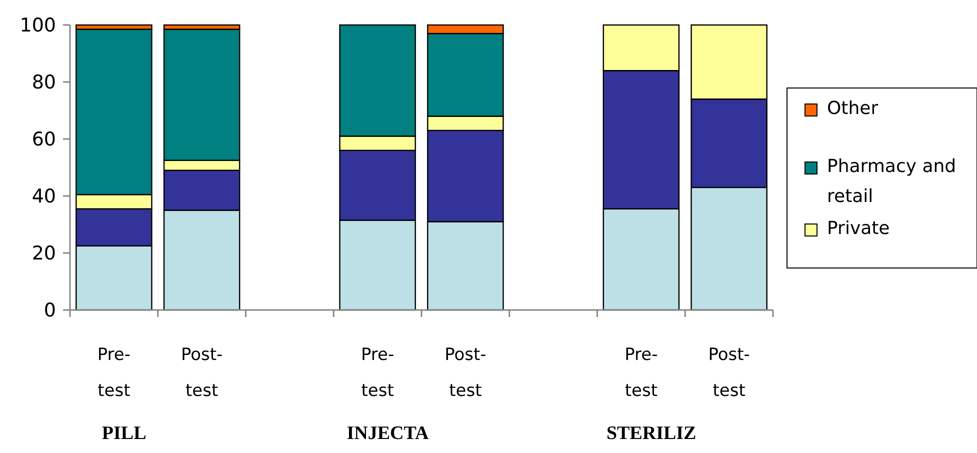 The width and height of the screenshot is (977, 453). I want to click on legend-label: Other, so click(853, 108).